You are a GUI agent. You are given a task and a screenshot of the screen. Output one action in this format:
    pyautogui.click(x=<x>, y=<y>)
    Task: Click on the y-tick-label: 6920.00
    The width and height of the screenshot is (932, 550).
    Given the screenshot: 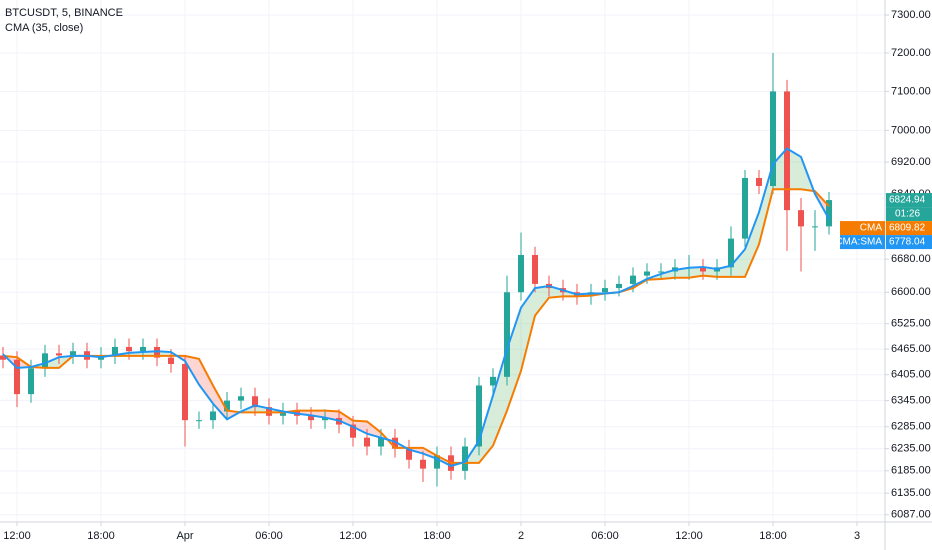 What is the action you would take?
    pyautogui.click(x=911, y=162)
    